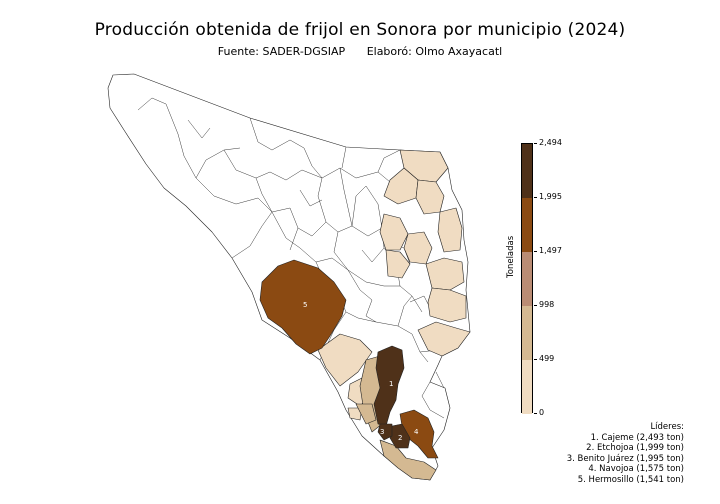  What do you see at coordinates (434, 51) in the screenshot?
I see `author-text: Elaboró: Olmo Axayacatl` at bounding box center [434, 51].